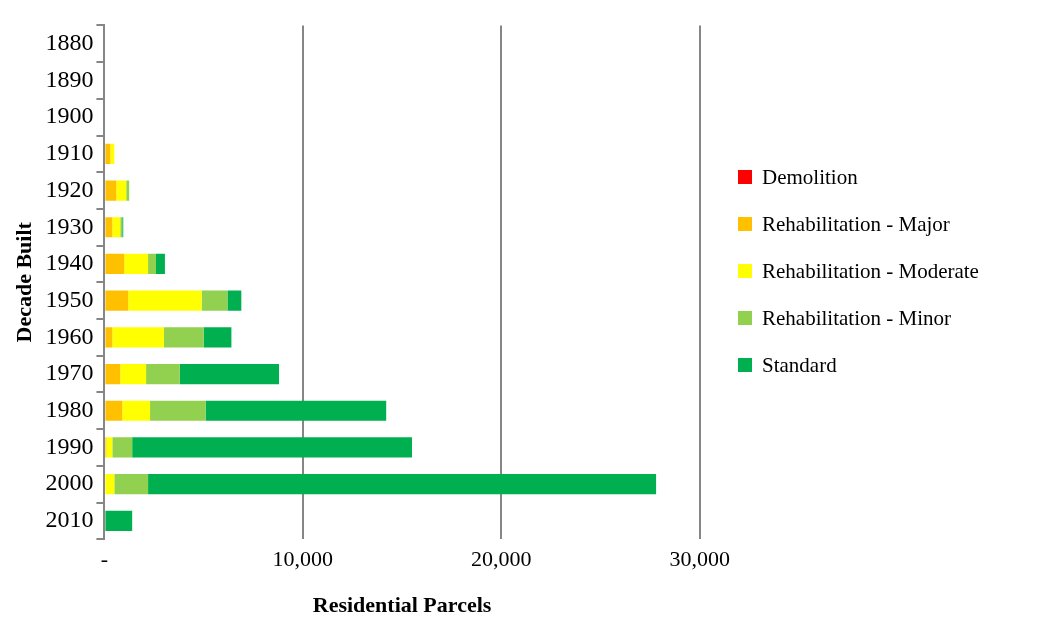 Image resolution: width=1052 pixels, height=632 pixels. I want to click on y-tick-label: 1930, so click(69, 225).